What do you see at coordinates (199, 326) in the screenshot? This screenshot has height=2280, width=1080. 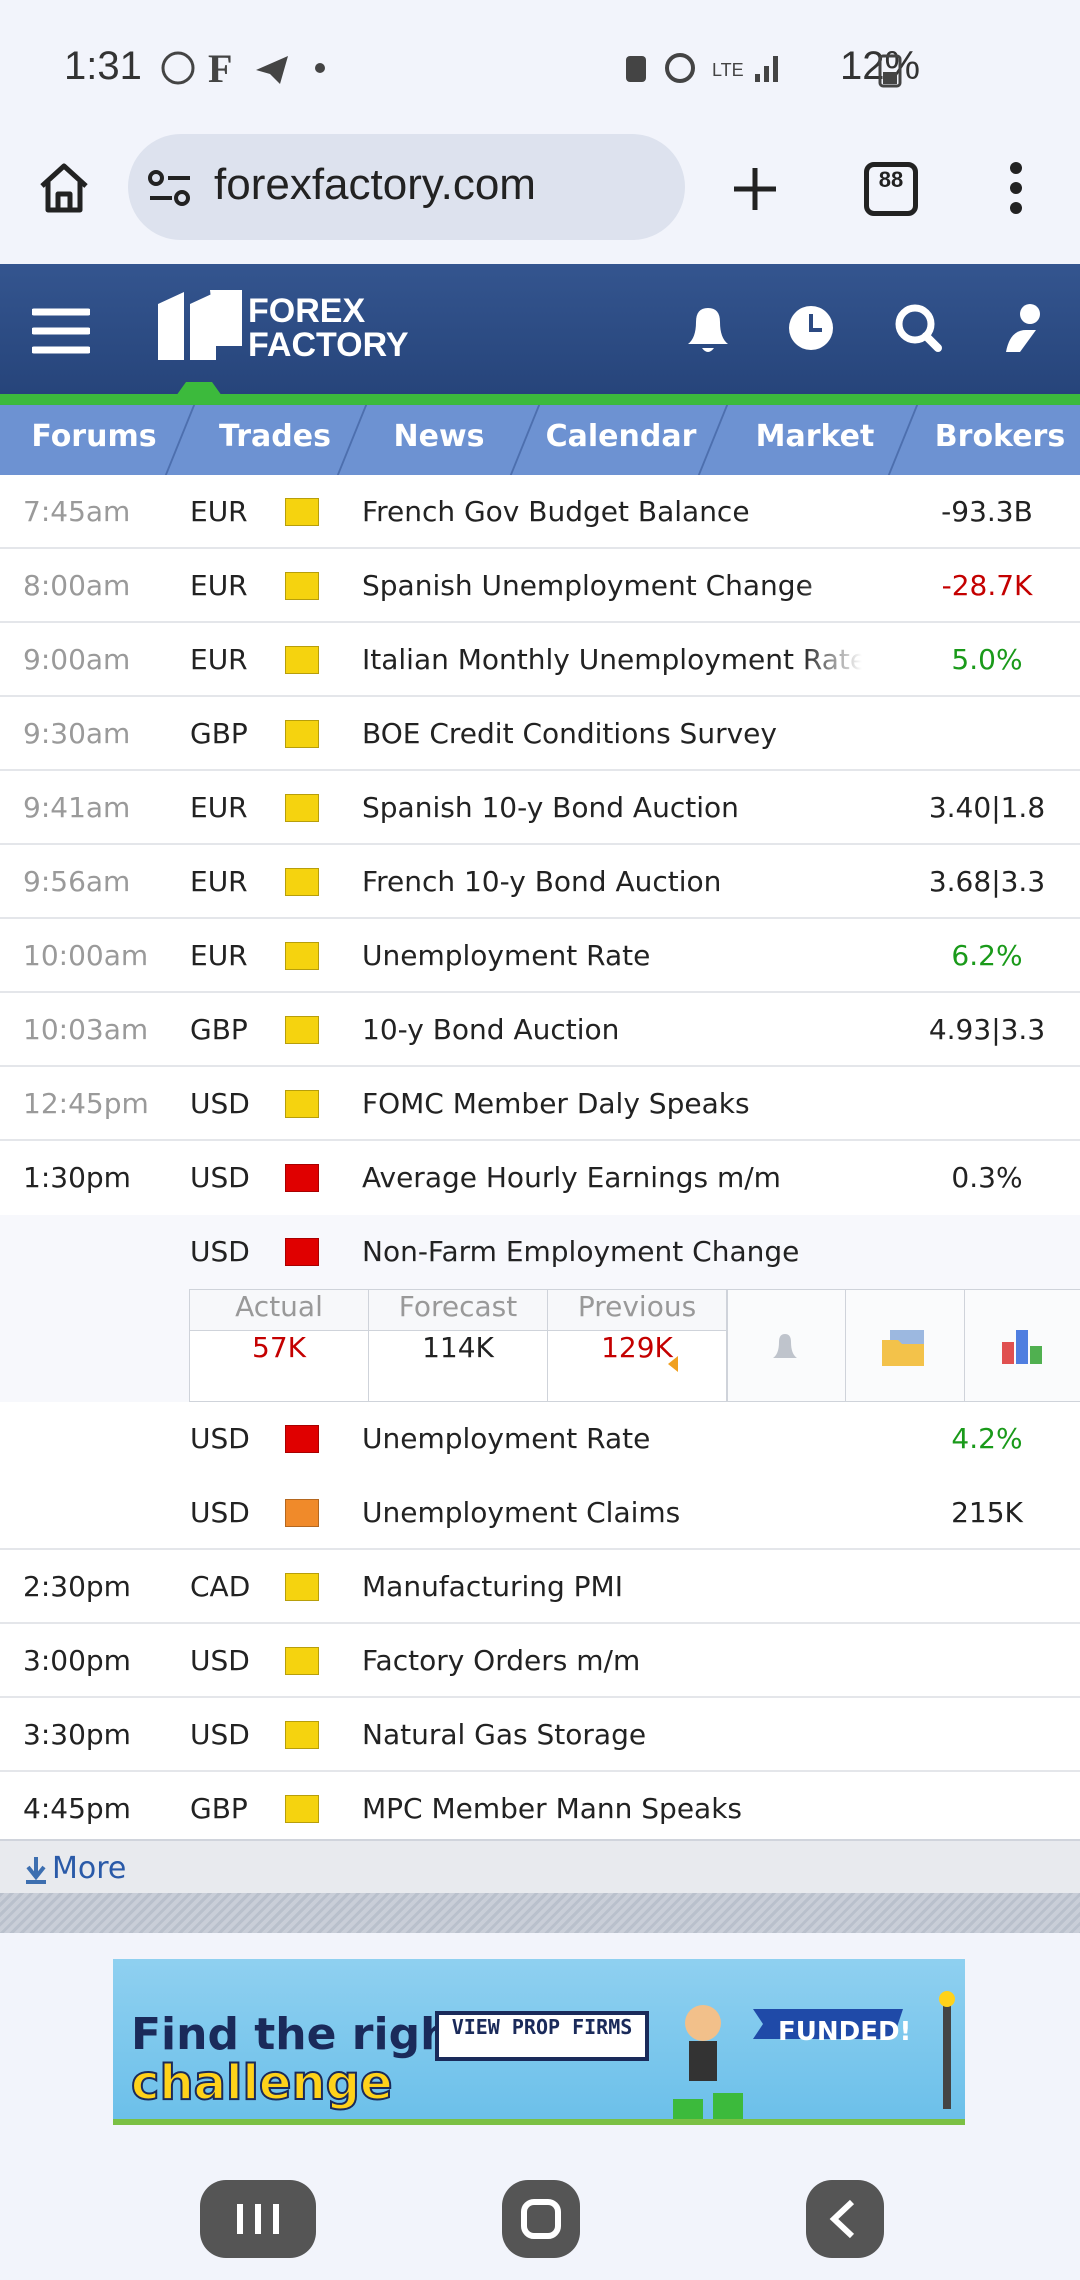 I see `logo-mark` at bounding box center [199, 326].